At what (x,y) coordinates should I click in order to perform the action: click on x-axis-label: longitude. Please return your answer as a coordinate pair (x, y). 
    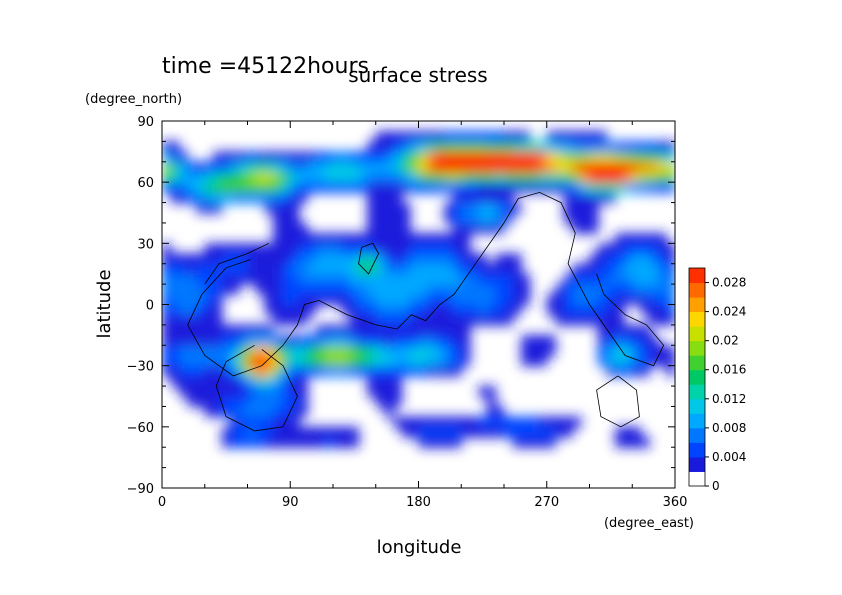
    Looking at the image, I should click on (419, 547).